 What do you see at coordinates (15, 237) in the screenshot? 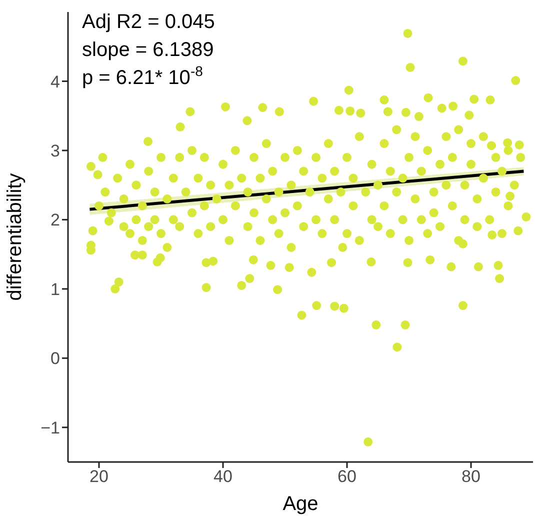
I see `y-axis-title: differentiability` at bounding box center [15, 237].